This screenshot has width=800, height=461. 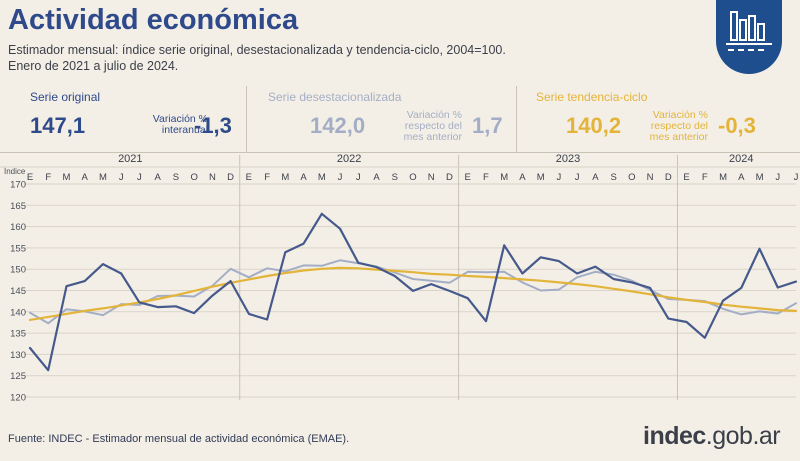 I want to click on brand-bold: indec, so click(x=674, y=436).